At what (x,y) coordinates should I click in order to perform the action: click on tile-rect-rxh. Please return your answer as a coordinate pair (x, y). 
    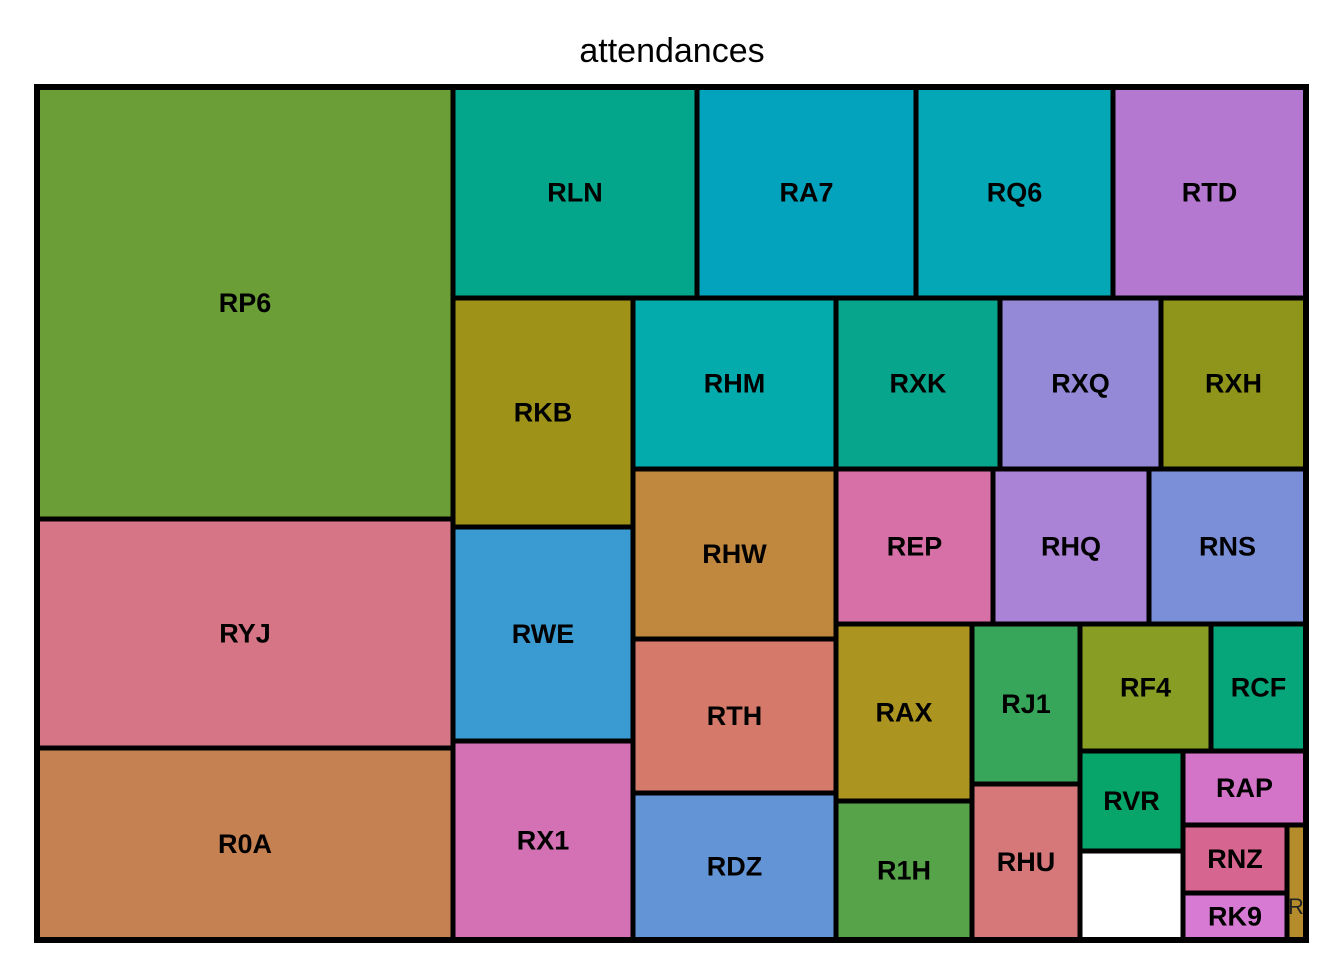
    Looking at the image, I should click on (1233, 383).